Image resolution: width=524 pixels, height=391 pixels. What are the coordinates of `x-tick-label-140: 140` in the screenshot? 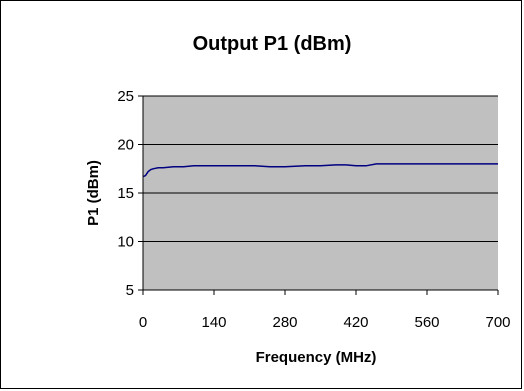 It's located at (213, 322).